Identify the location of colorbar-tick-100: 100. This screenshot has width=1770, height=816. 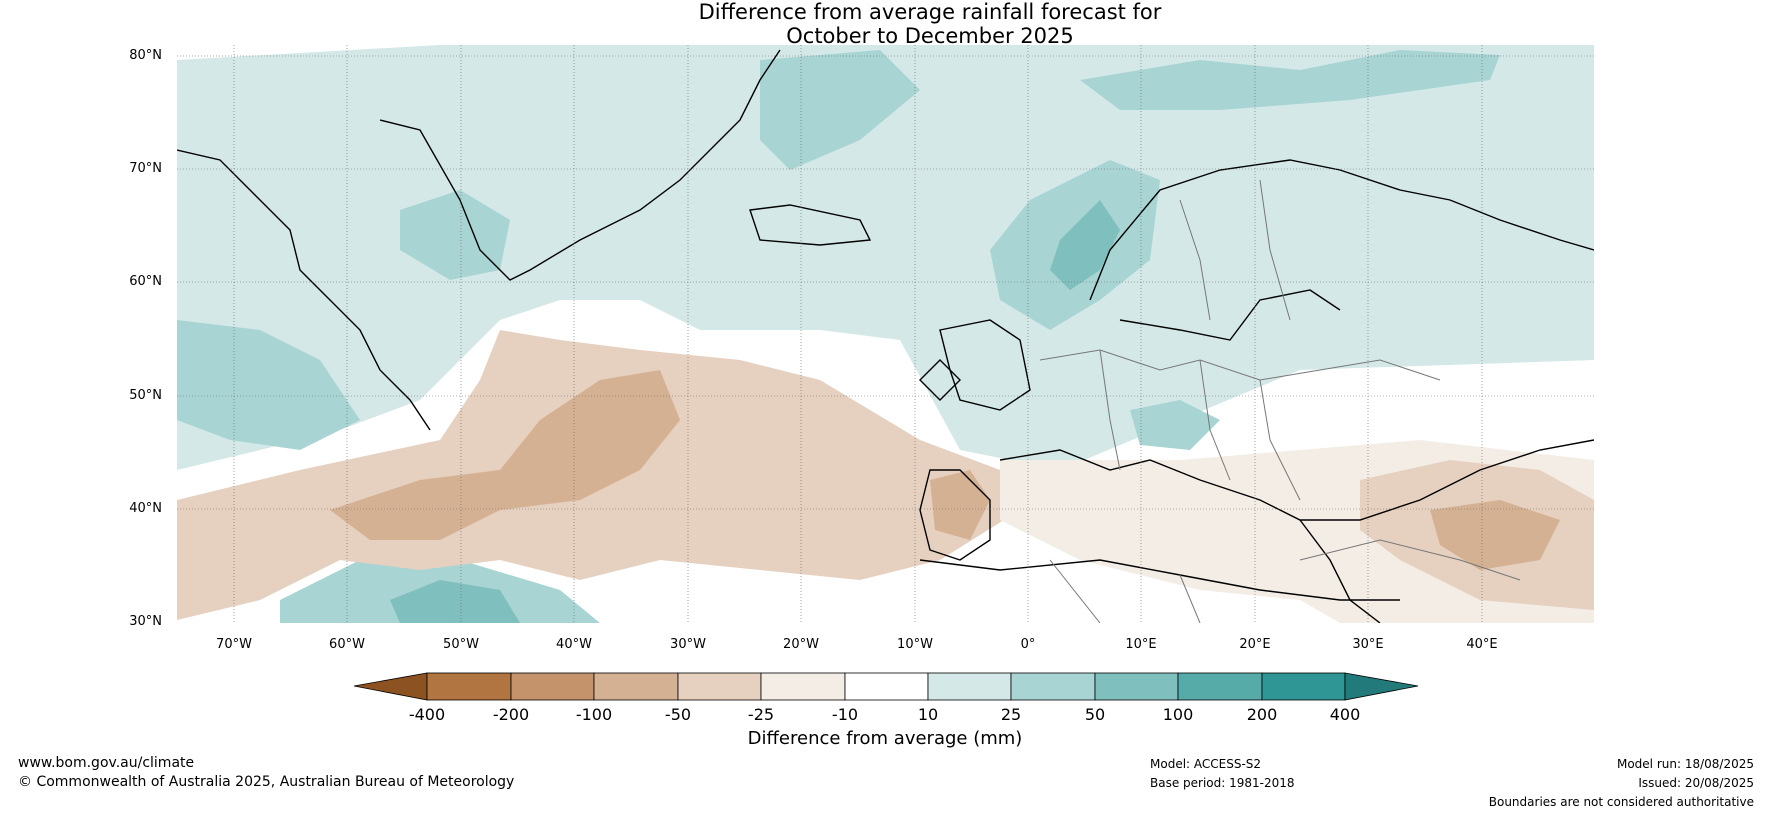
(1178, 714).